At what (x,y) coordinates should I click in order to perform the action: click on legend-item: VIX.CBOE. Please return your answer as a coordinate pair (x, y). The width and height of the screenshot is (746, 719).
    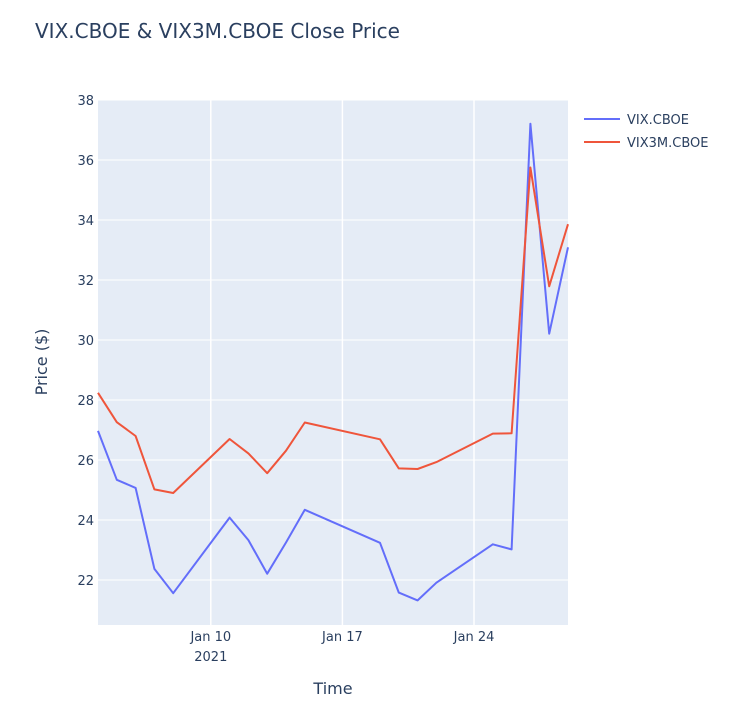
    Looking at the image, I should click on (636, 120).